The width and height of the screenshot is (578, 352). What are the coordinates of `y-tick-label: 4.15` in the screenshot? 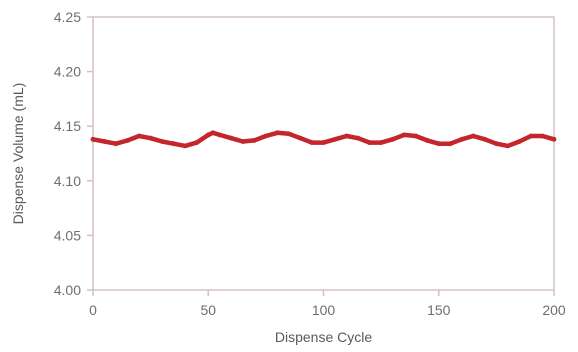 It's located at (67, 126).